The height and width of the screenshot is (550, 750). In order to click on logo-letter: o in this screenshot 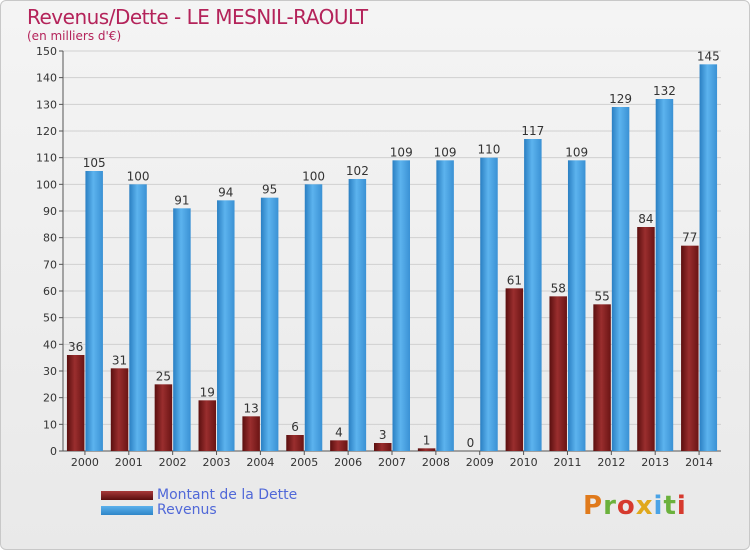, I will do `click(626, 506)`.